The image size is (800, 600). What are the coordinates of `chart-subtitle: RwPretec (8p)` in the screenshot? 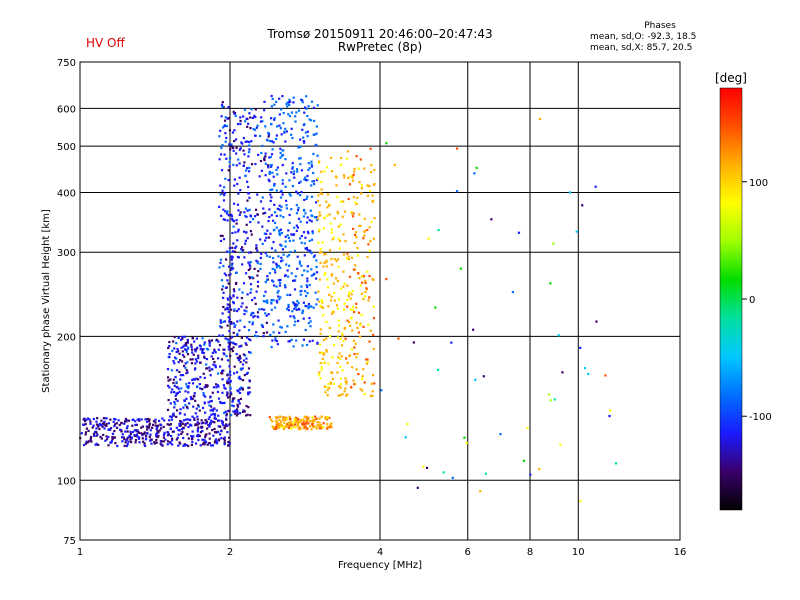 It's located at (380, 47).